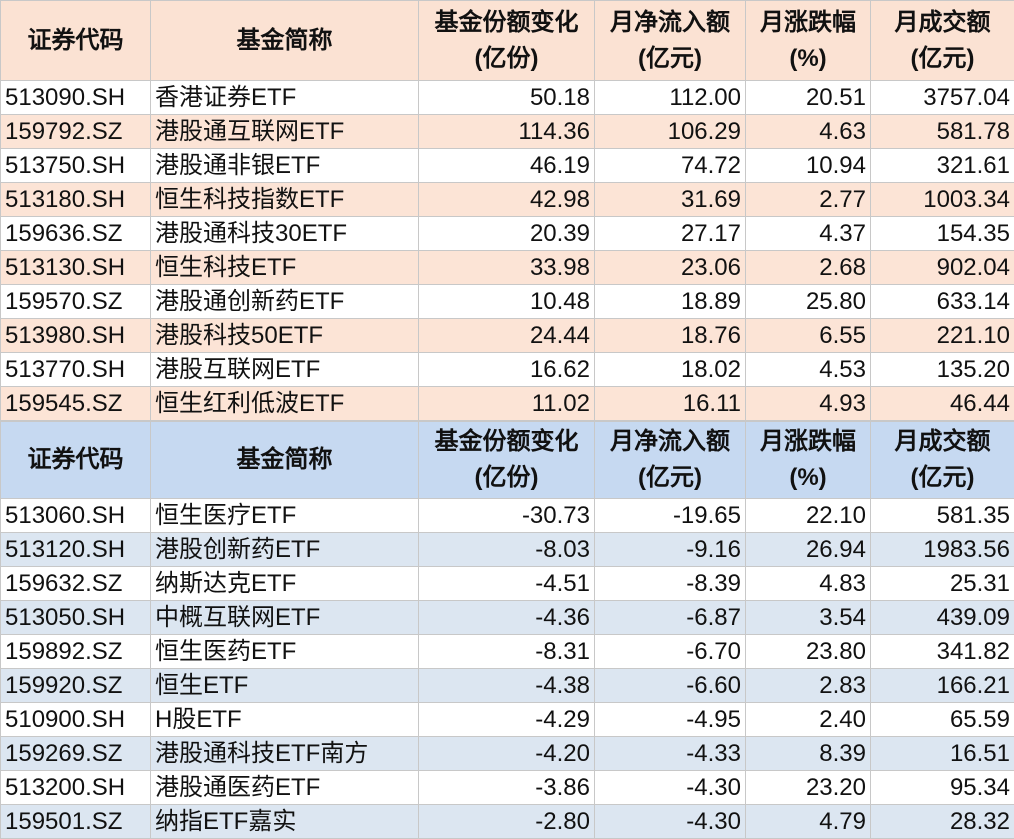 Image resolution: width=1014 pixels, height=839 pixels. Describe the element at coordinates (76, 618) in the screenshot. I see `cell: 513050.SH` at that location.